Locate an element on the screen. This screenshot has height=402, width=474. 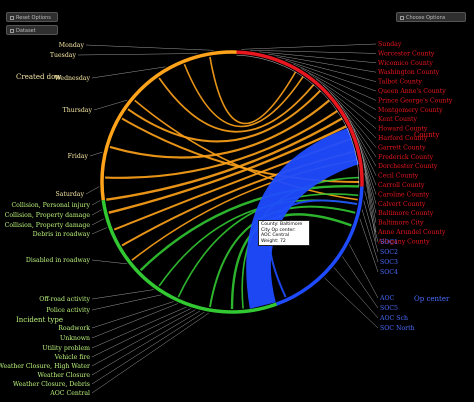
county-label: Allegany County is located at coordinates (403, 241).